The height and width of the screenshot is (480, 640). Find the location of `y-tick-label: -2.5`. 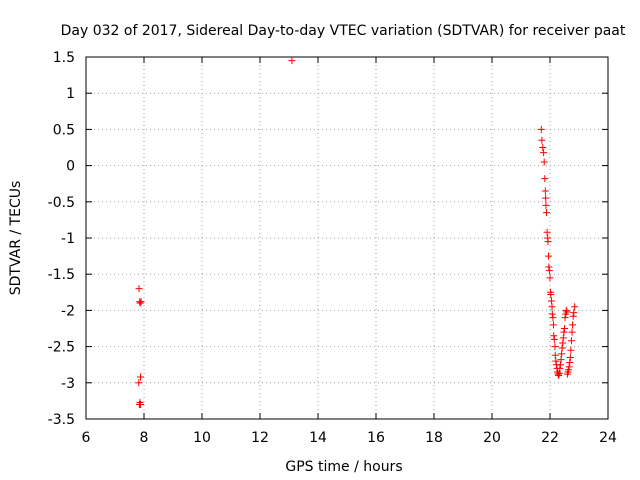

y-tick-label: -2.5 is located at coordinates (61, 348).